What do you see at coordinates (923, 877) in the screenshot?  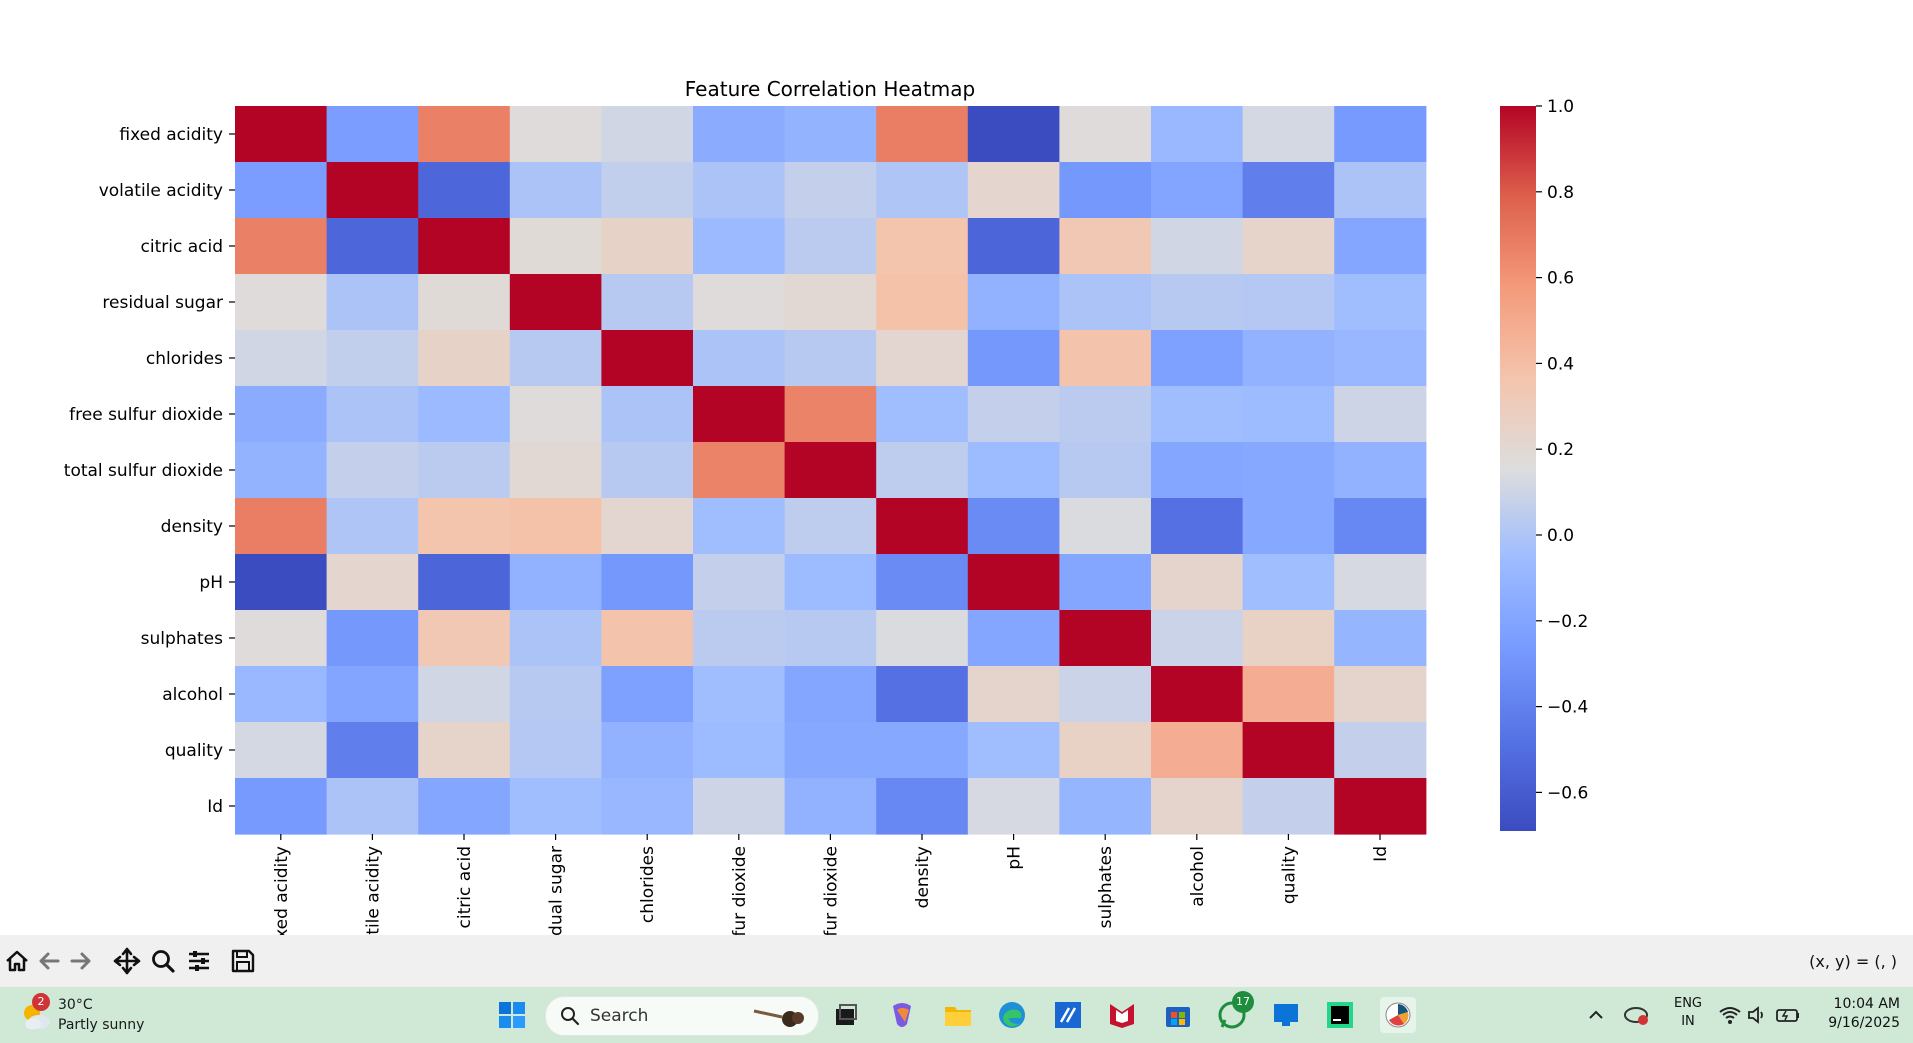 I see `x-tick-label: density` at bounding box center [923, 877].